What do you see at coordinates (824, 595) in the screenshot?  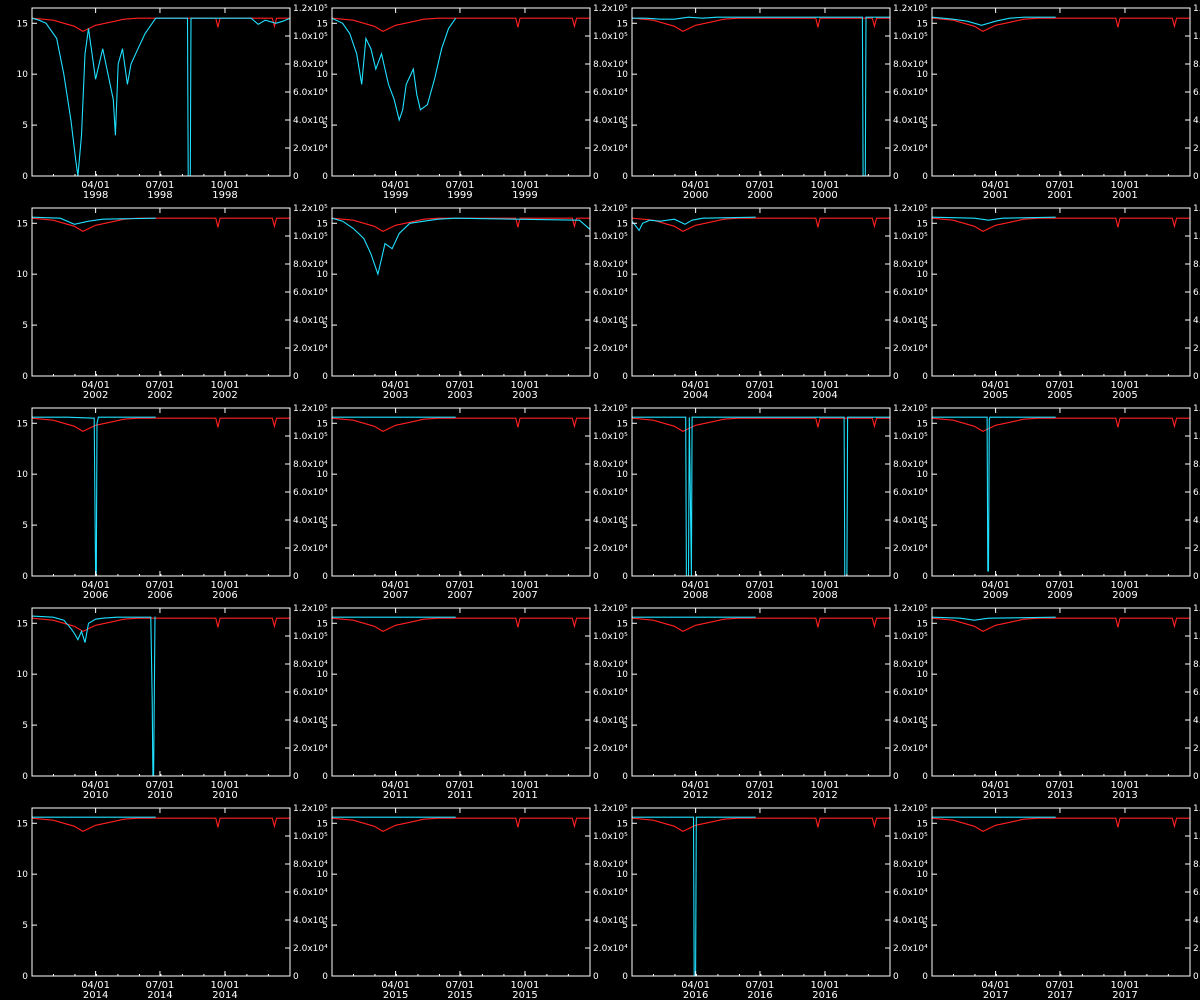 I see `x-tick-year-label: 2008` at bounding box center [824, 595].